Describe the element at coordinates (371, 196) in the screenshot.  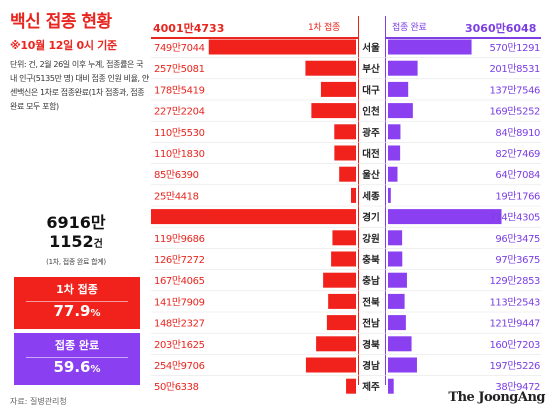
I see `region-label: 세종` at that location.